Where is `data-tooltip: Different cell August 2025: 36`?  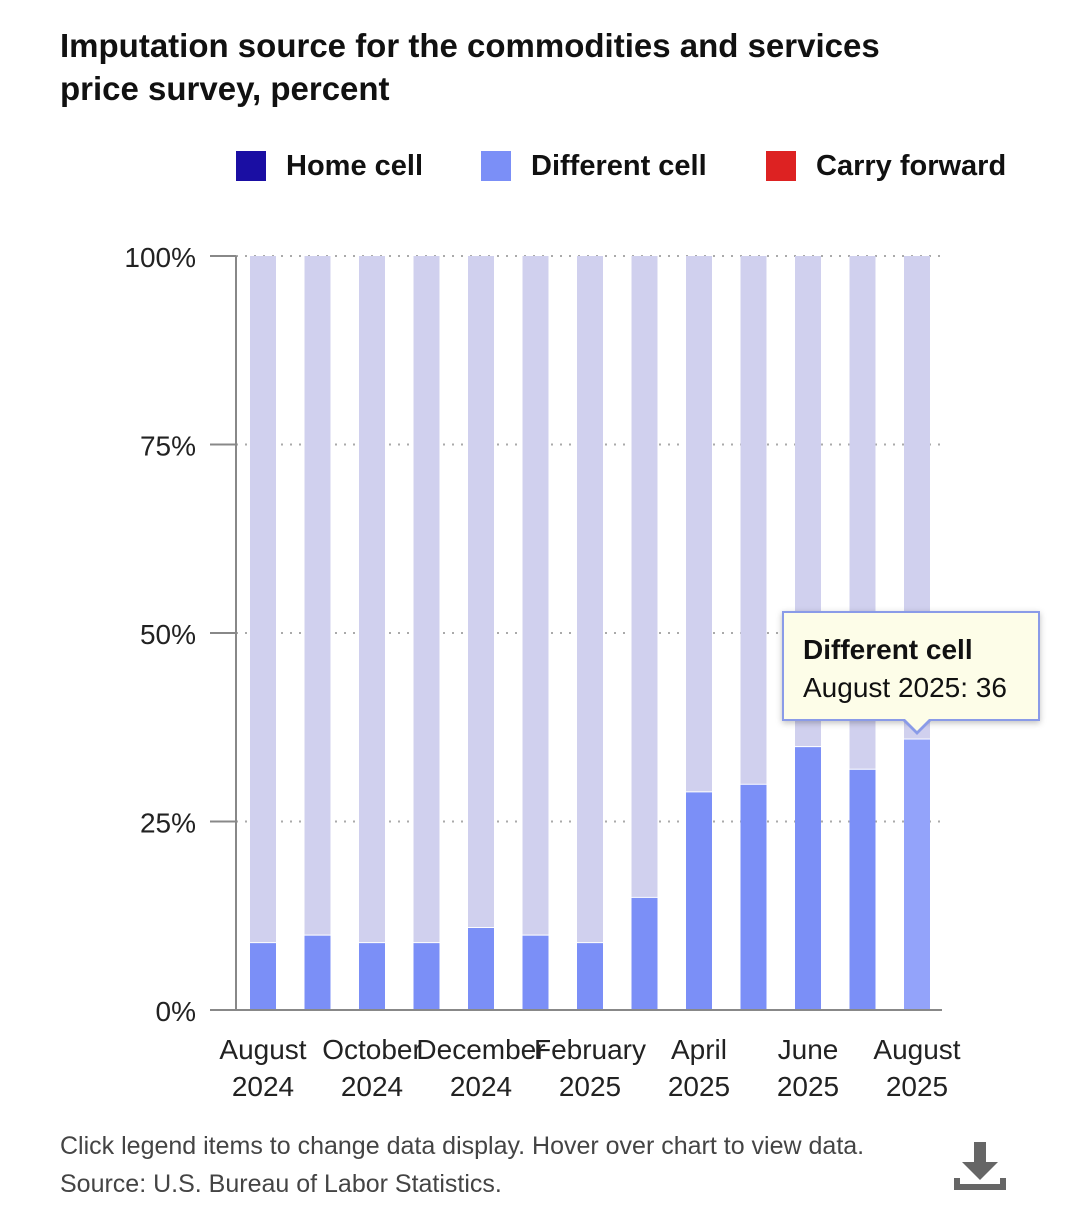
data-tooltip: Different cell August 2025: 36 is located at coordinates (911, 673).